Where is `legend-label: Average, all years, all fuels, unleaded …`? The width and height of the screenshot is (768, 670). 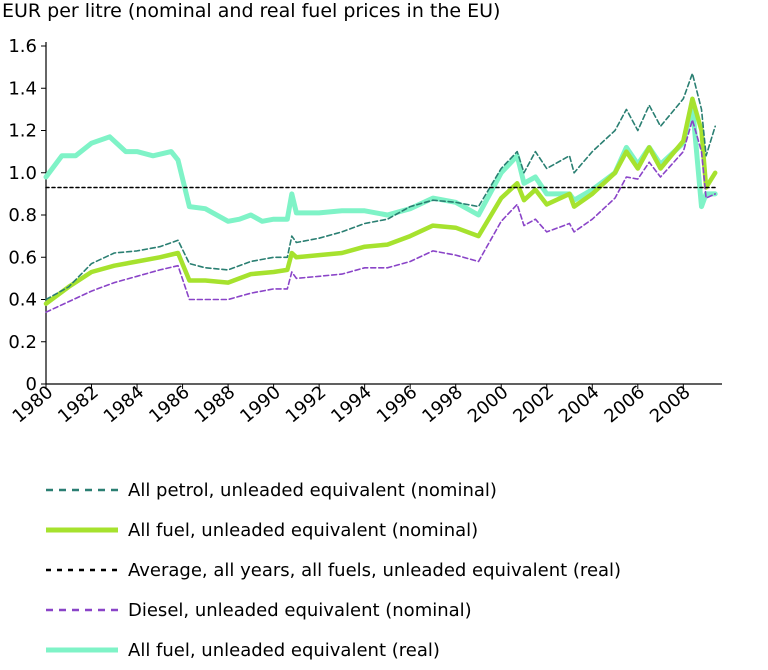 legend-label: Average, all years, all fuels, unleaded … is located at coordinates (375, 570).